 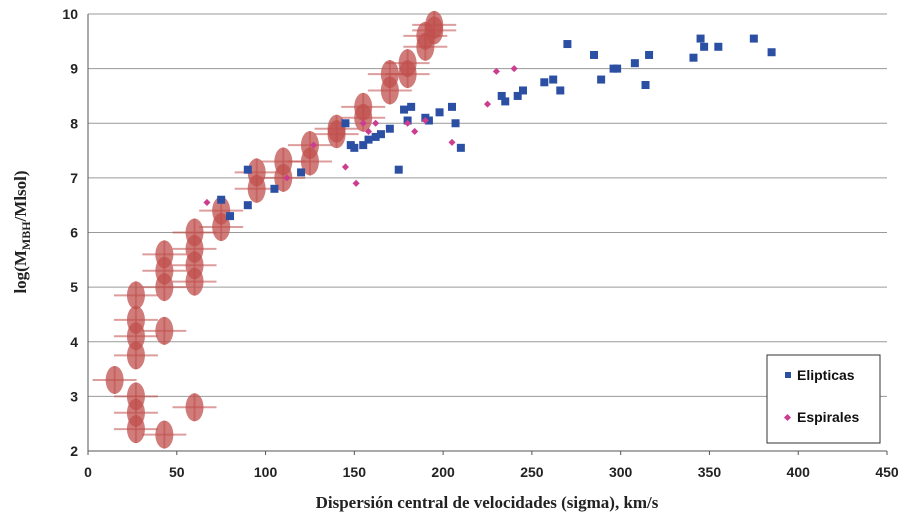 What do you see at coordinates (74, 451) in the screenshot?
I see `y-tick-label: 2` at bounding box center [74, 451].